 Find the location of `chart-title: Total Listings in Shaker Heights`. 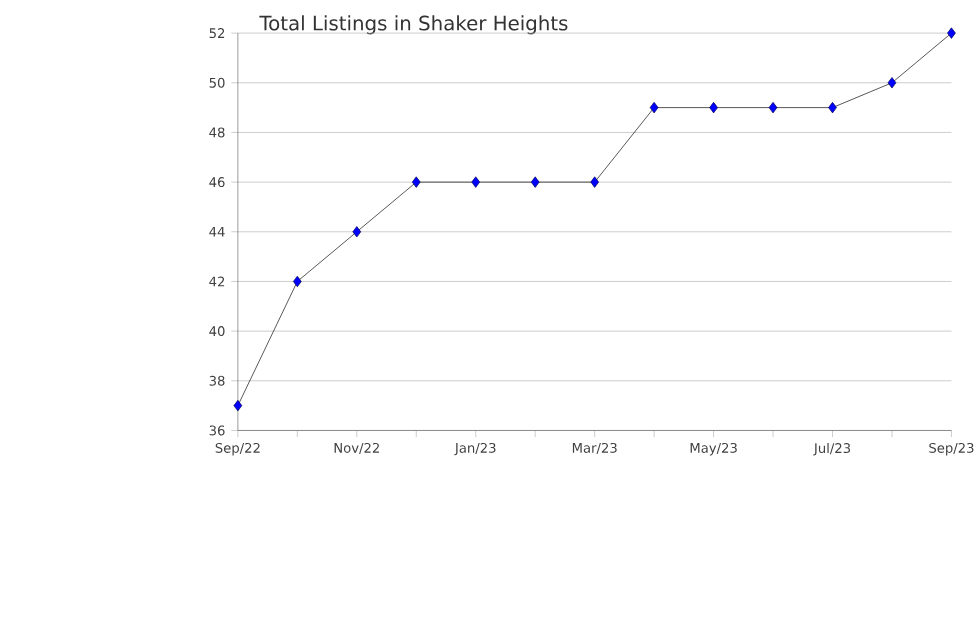

chart-title: Total Listings in Shaker Heights is located at coordinates (413, 25).